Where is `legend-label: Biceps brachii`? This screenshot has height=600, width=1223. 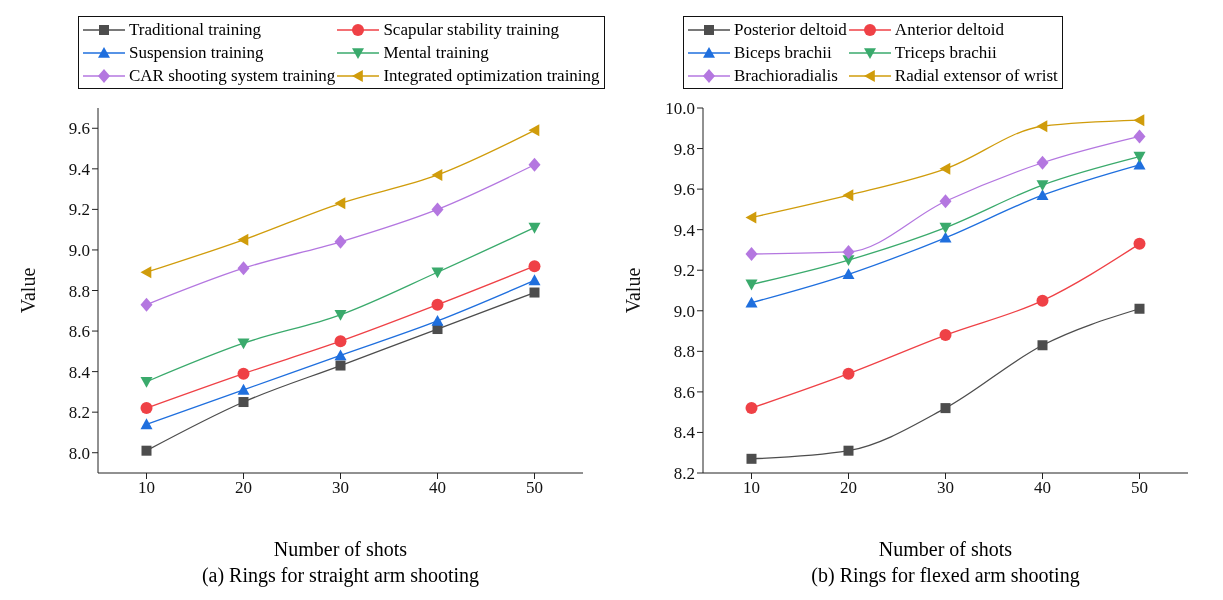
legend-label: Biceps brachii is located at coordinates (783, 53).